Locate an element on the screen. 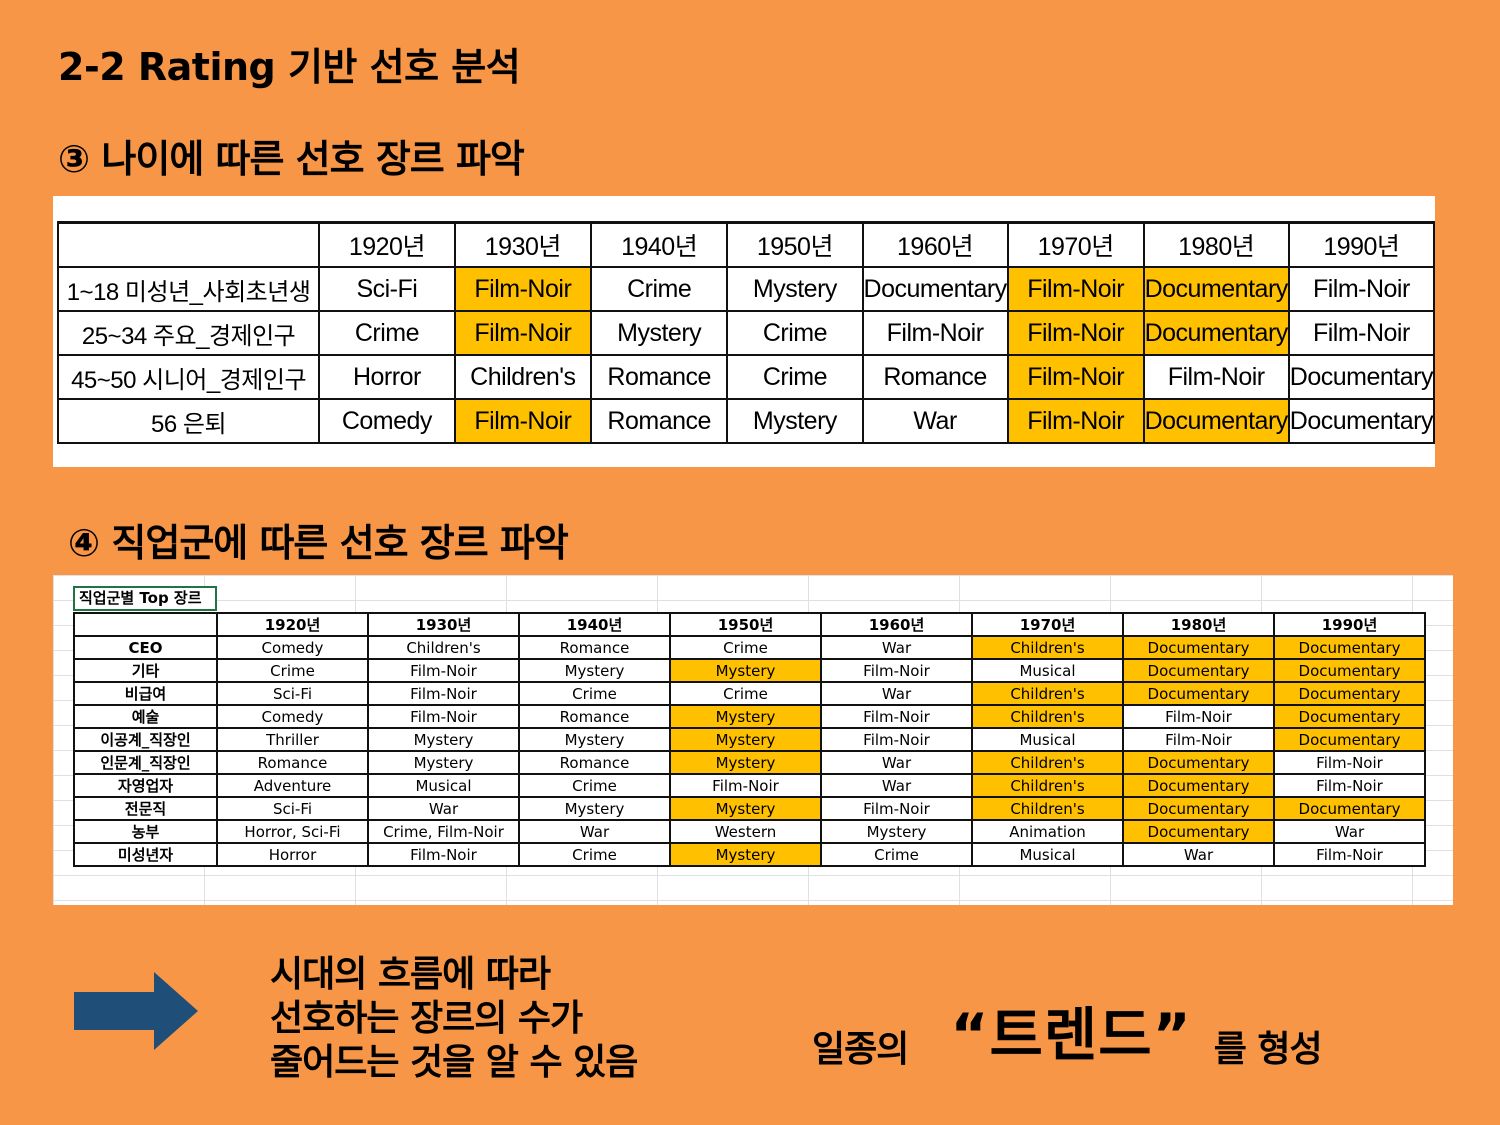 The image size is (1500, 1125). age-table-cell: Comedy is located at coordinates (387, 421).